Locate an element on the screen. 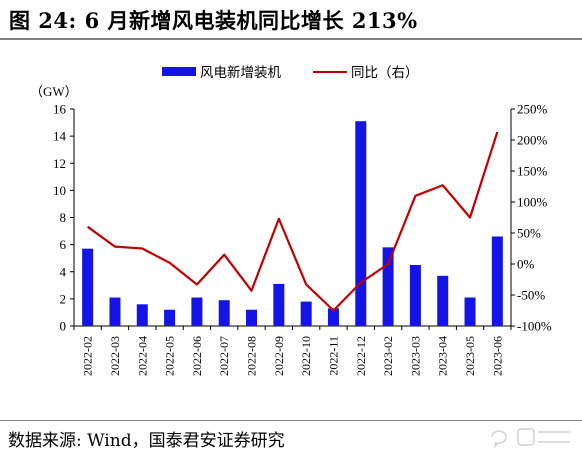  x-tick-label: 2023-06 is located at coordinates (497, 356).